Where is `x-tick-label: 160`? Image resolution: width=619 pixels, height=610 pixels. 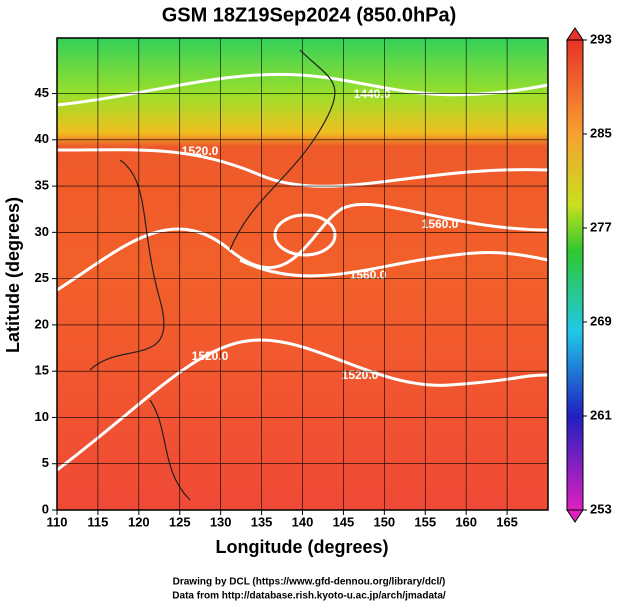
x-tick-label: 160 is located at coordinates (466, 521).